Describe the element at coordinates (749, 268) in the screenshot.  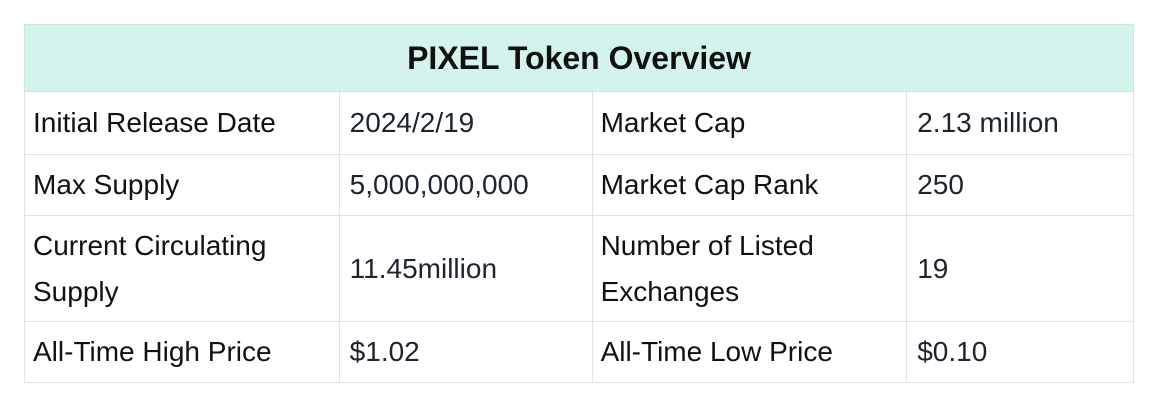
I see `label-cell: Number of Listed Exchanges` at that location.